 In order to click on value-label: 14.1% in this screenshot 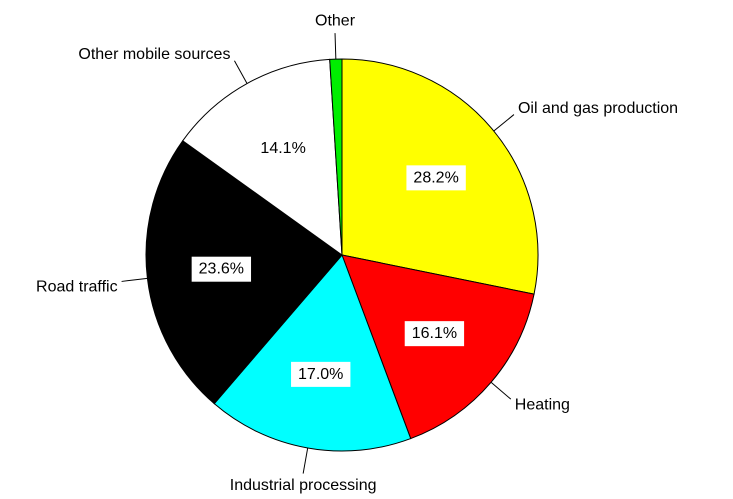, I will do `click(282, 148)`.